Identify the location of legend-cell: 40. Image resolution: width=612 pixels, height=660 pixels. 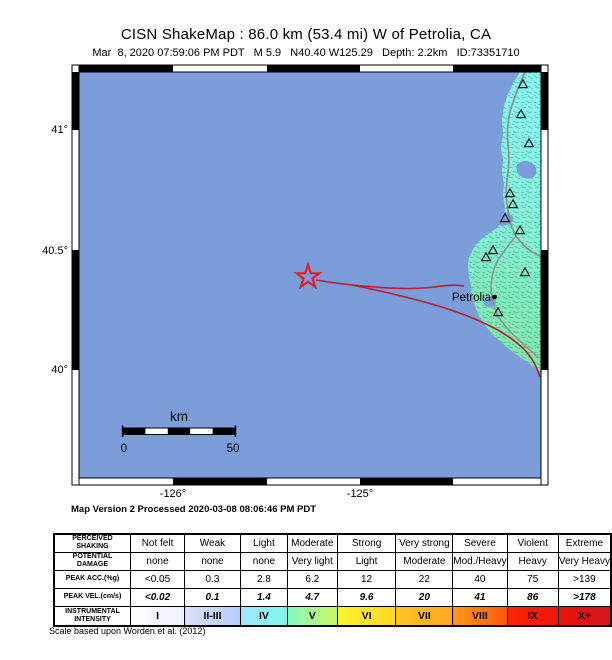
(480, 579).